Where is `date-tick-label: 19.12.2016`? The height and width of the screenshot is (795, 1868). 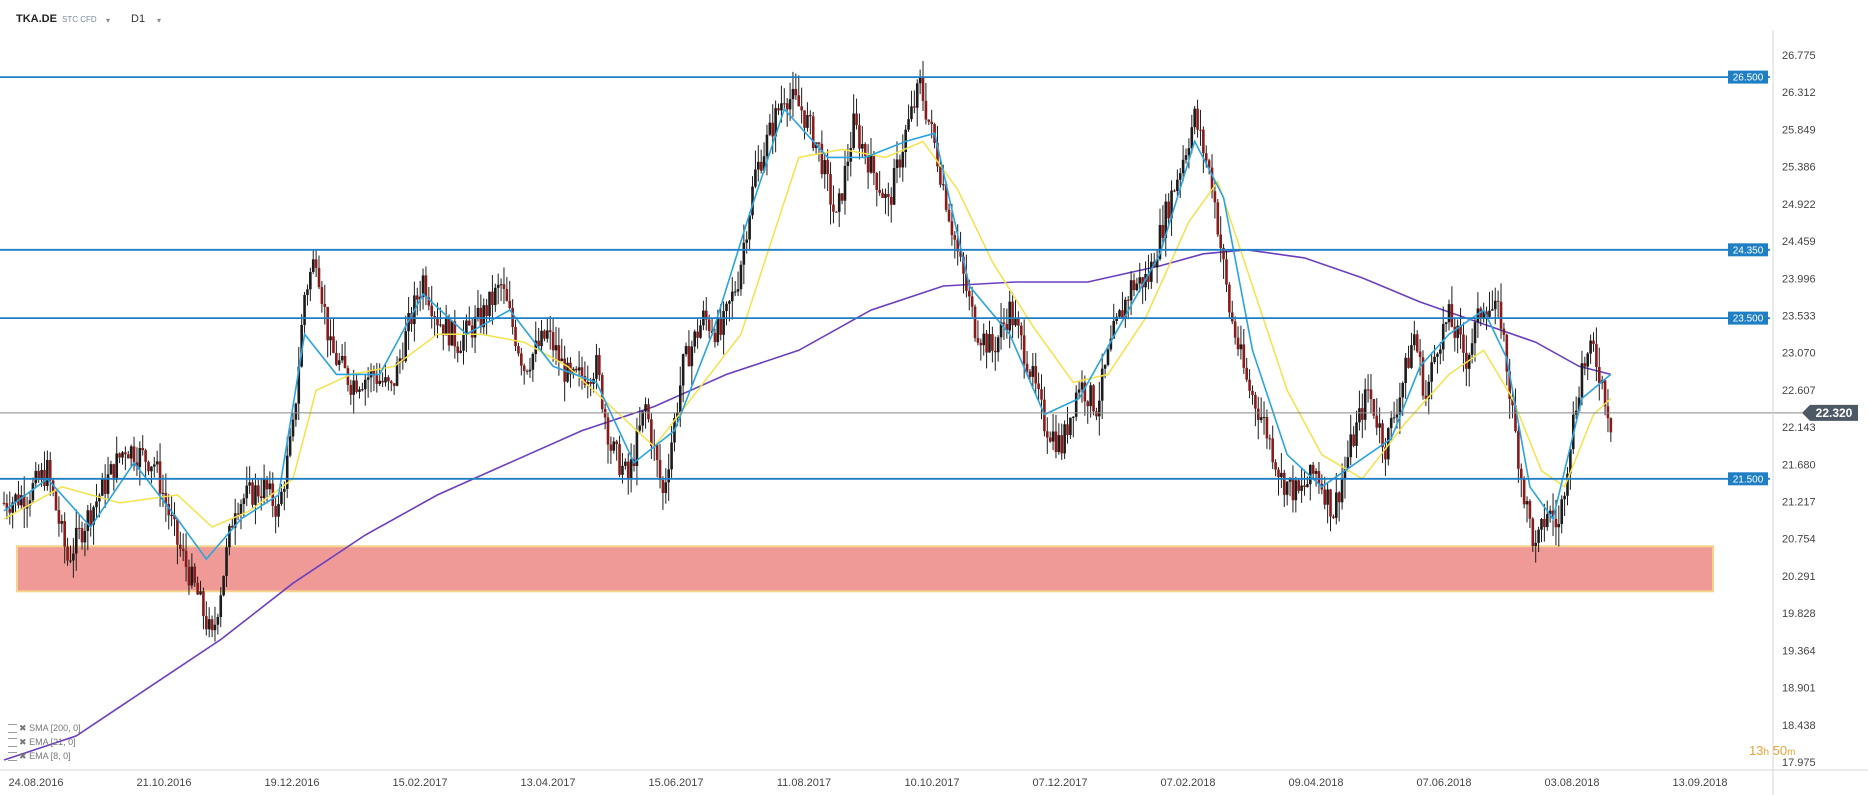
date-tick-label: 19.12.2016 is located at coordinates (291, 783).